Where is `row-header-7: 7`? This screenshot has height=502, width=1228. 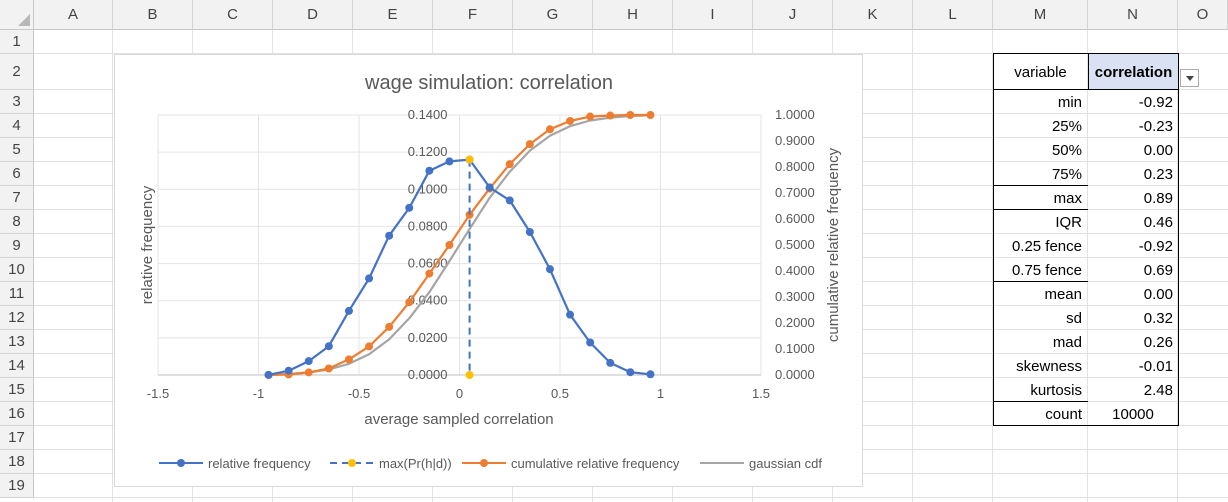
row-header-7: 7 is located at coordinates (17, 198).